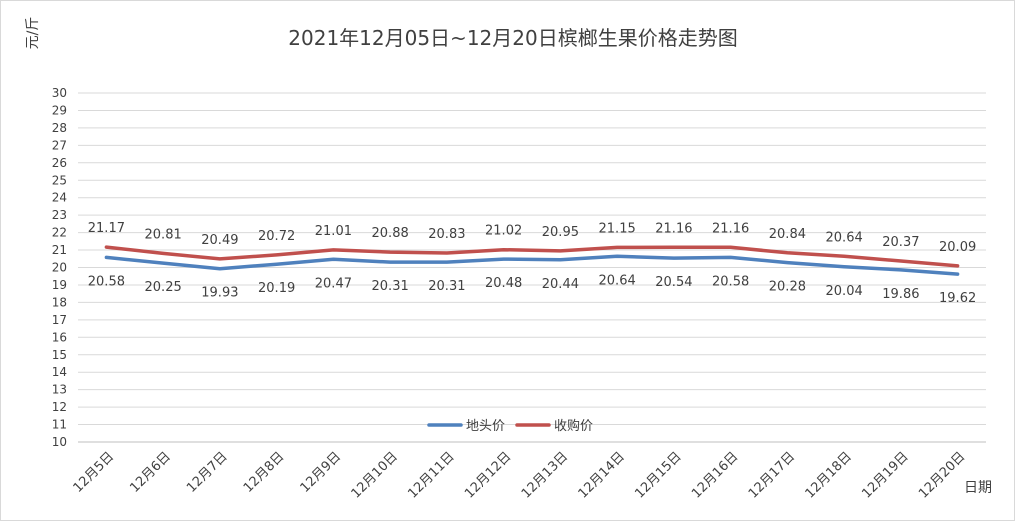 Image resolution: width=1015 pixels, height=524 pixels. I want to click on data-label: 20.72, so click(276, 236).